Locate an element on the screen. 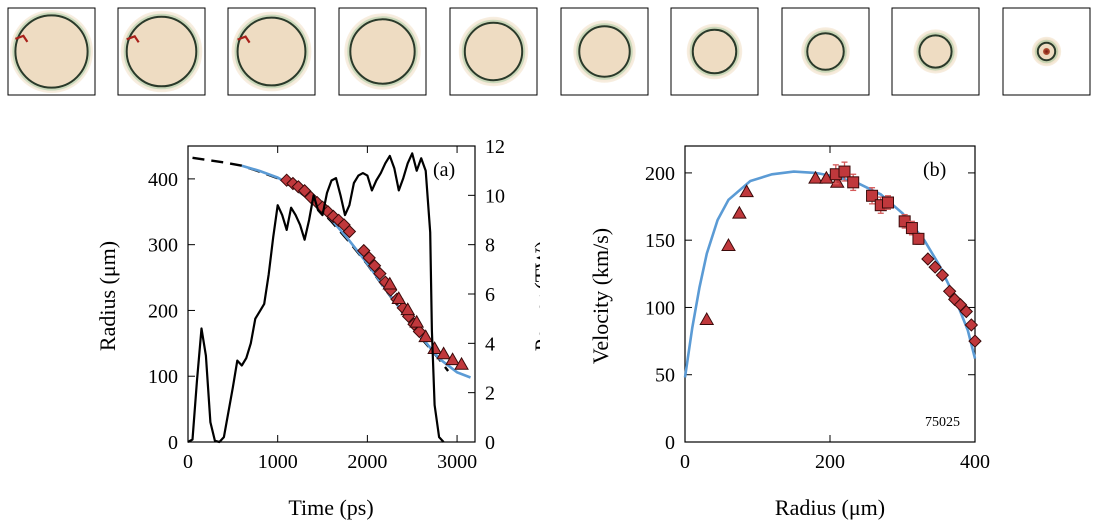 This screenshot has width=1095, height=527. y2-tick-label: 2 is located at coordinates (490, 394).